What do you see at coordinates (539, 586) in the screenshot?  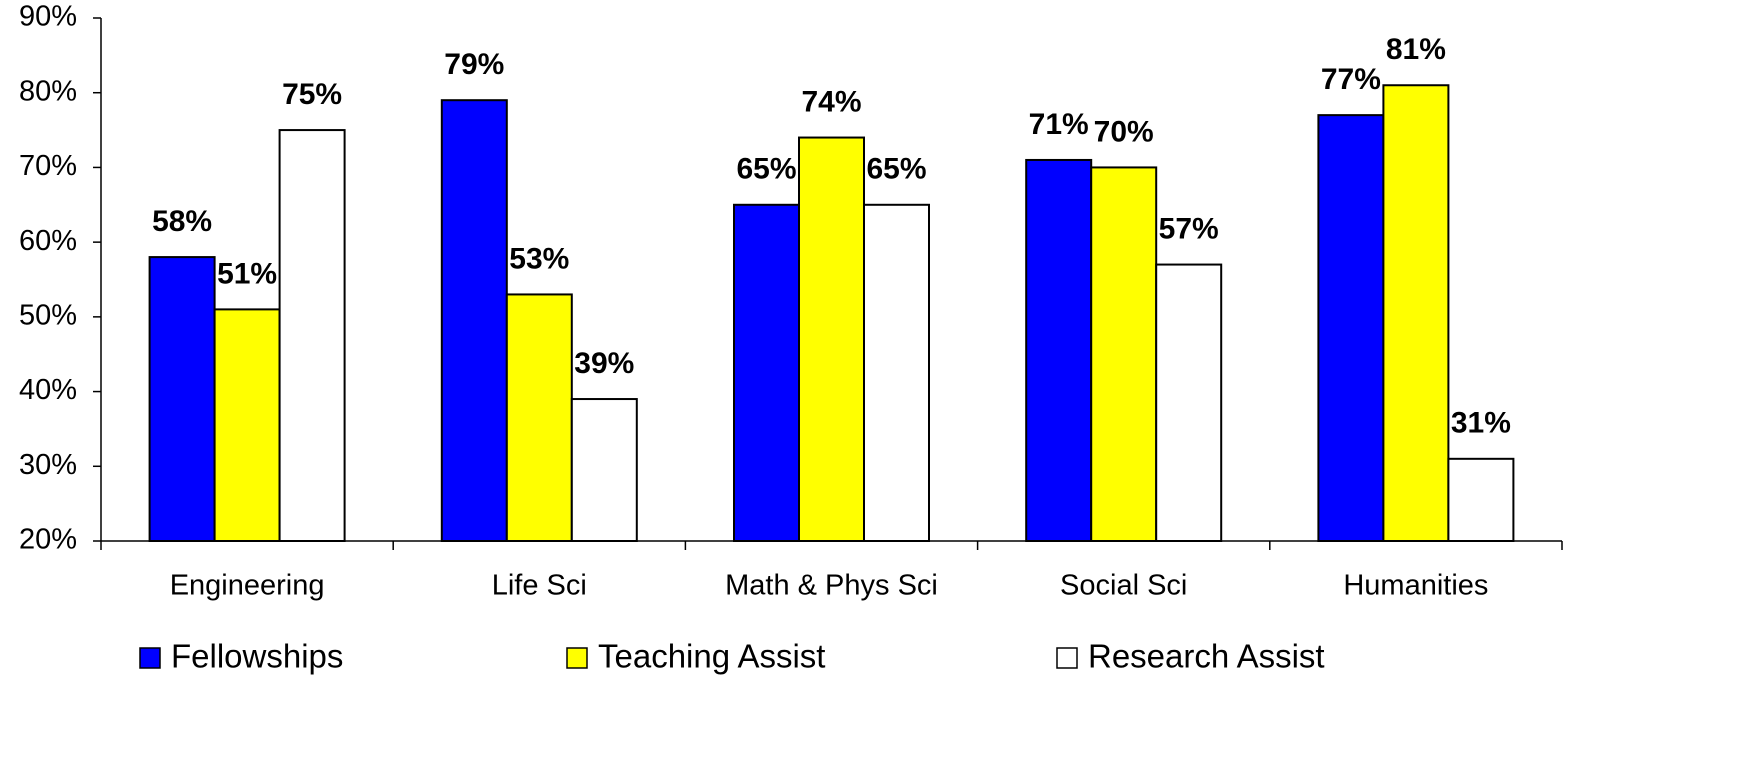 I see `x-tick-label: Life Sci` at bounding box center [539, 586].